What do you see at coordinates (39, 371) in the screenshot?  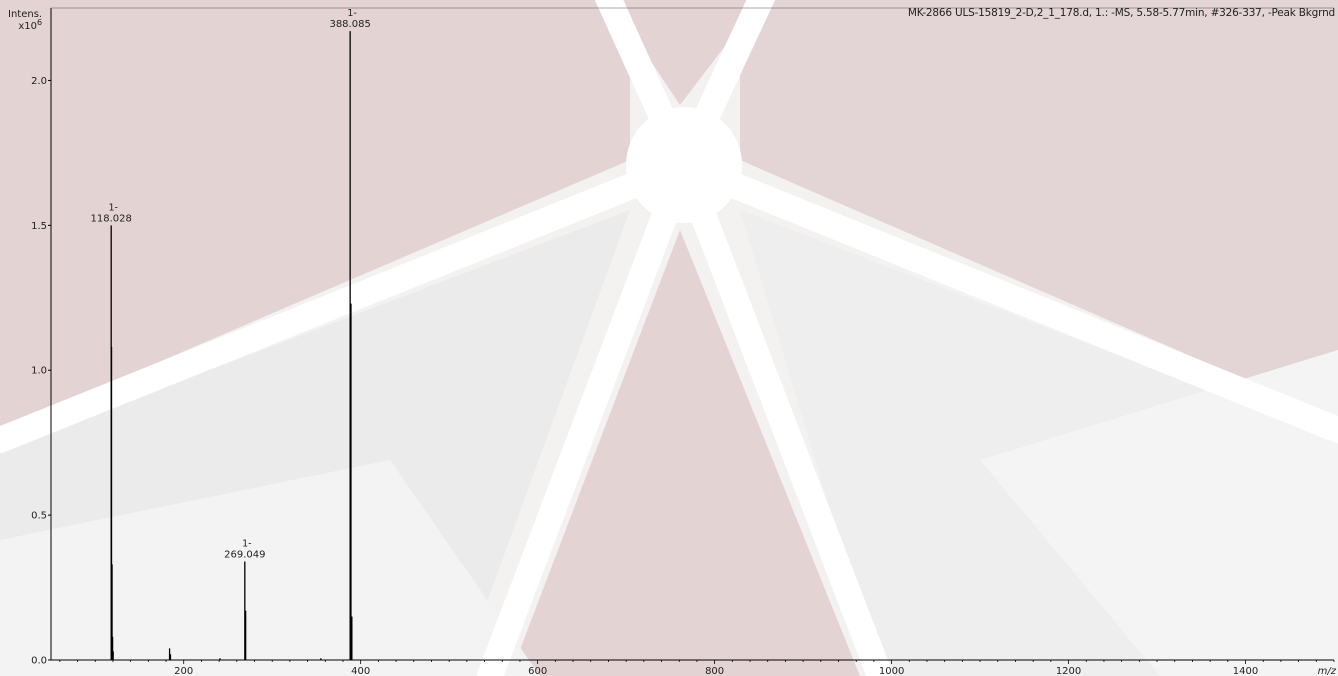 I see `y-tick-label: 1.0` at bounding box center [39, 371].